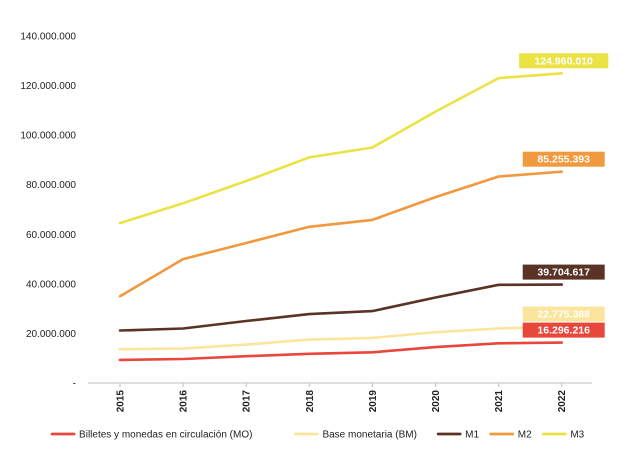 Image resolution: width=633 pixels, height=455 pixels. Describe the element at coordinates (342, 398) in the screenshot. I see `x-axis: 2015 2016 2017 2018 2019 2020 2021 2022` at that location.